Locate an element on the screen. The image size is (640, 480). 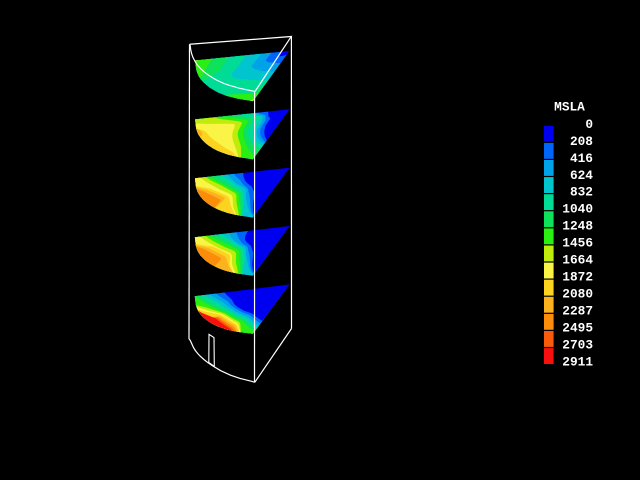
svg-text: 1040 is located at coordinates (577, 209).